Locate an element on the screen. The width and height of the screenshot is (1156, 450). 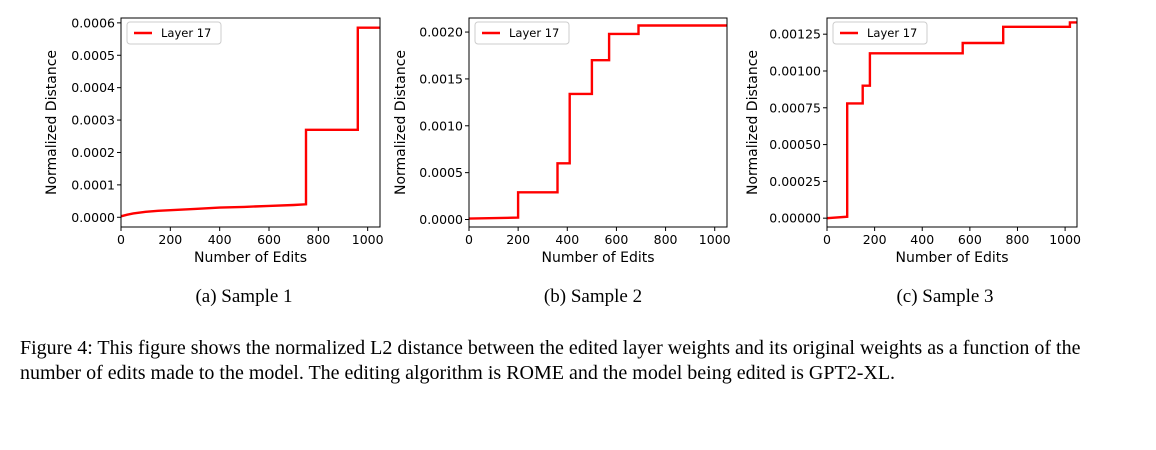
y-tick-label: 0.00075 is located at coordinates (795, 107).